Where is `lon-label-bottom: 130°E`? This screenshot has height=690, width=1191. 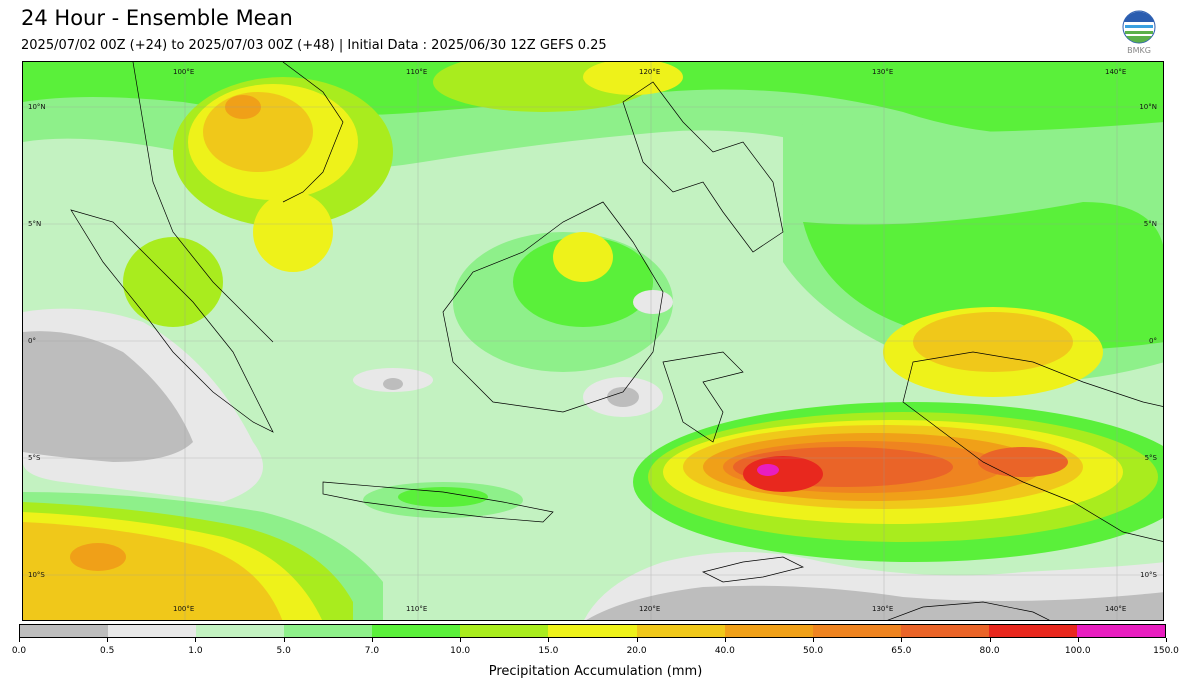 lon-label-bottom: 130°E is located at coordinates (883, 609).